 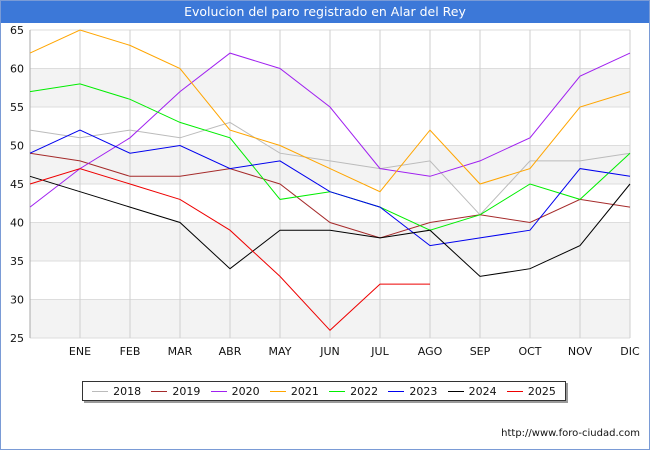 I want to click on x-tick-label: DIC, so click(x=630, y=351).